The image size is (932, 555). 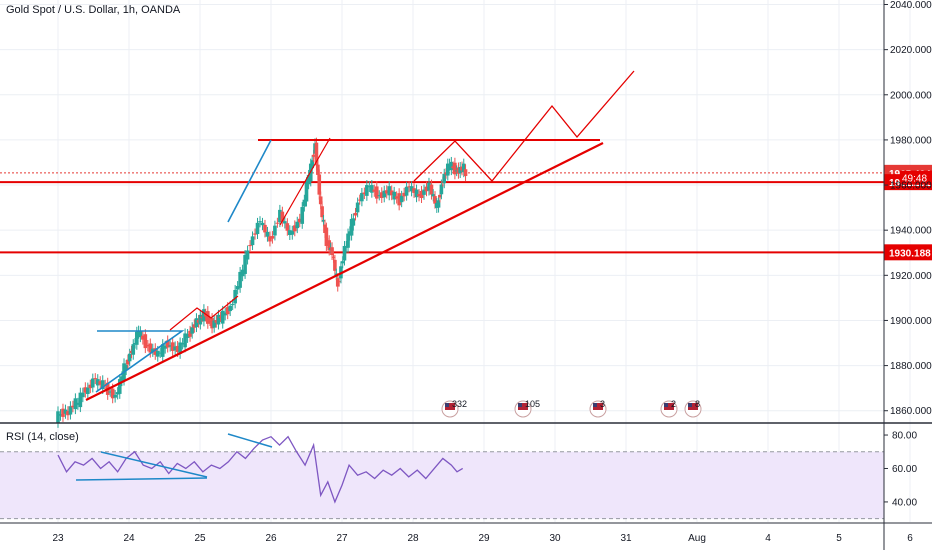 I want to click on event-count-label: 332, so click(x=459, y=404).